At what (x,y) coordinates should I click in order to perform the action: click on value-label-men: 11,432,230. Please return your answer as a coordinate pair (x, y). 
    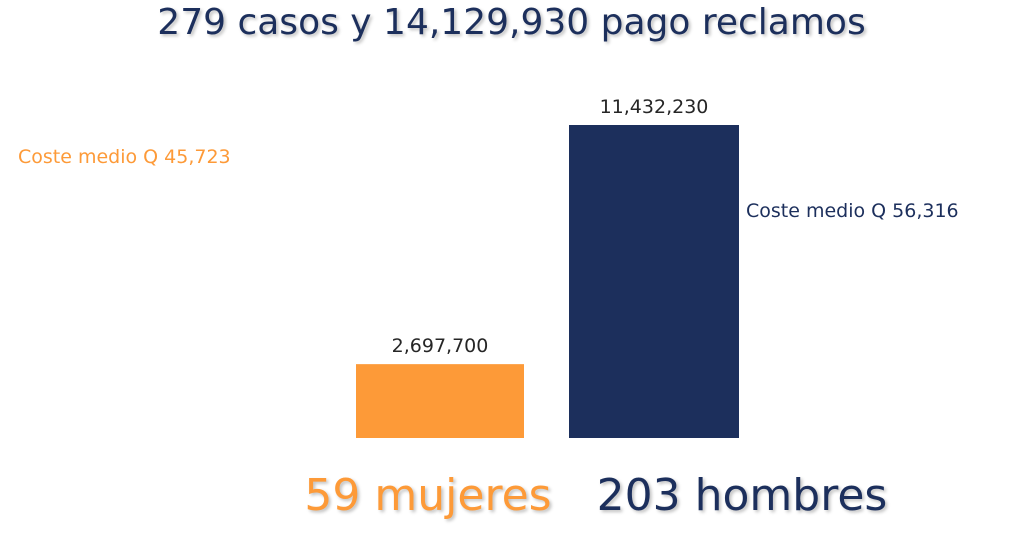
    Looking at the image, I should click on (654, 107).